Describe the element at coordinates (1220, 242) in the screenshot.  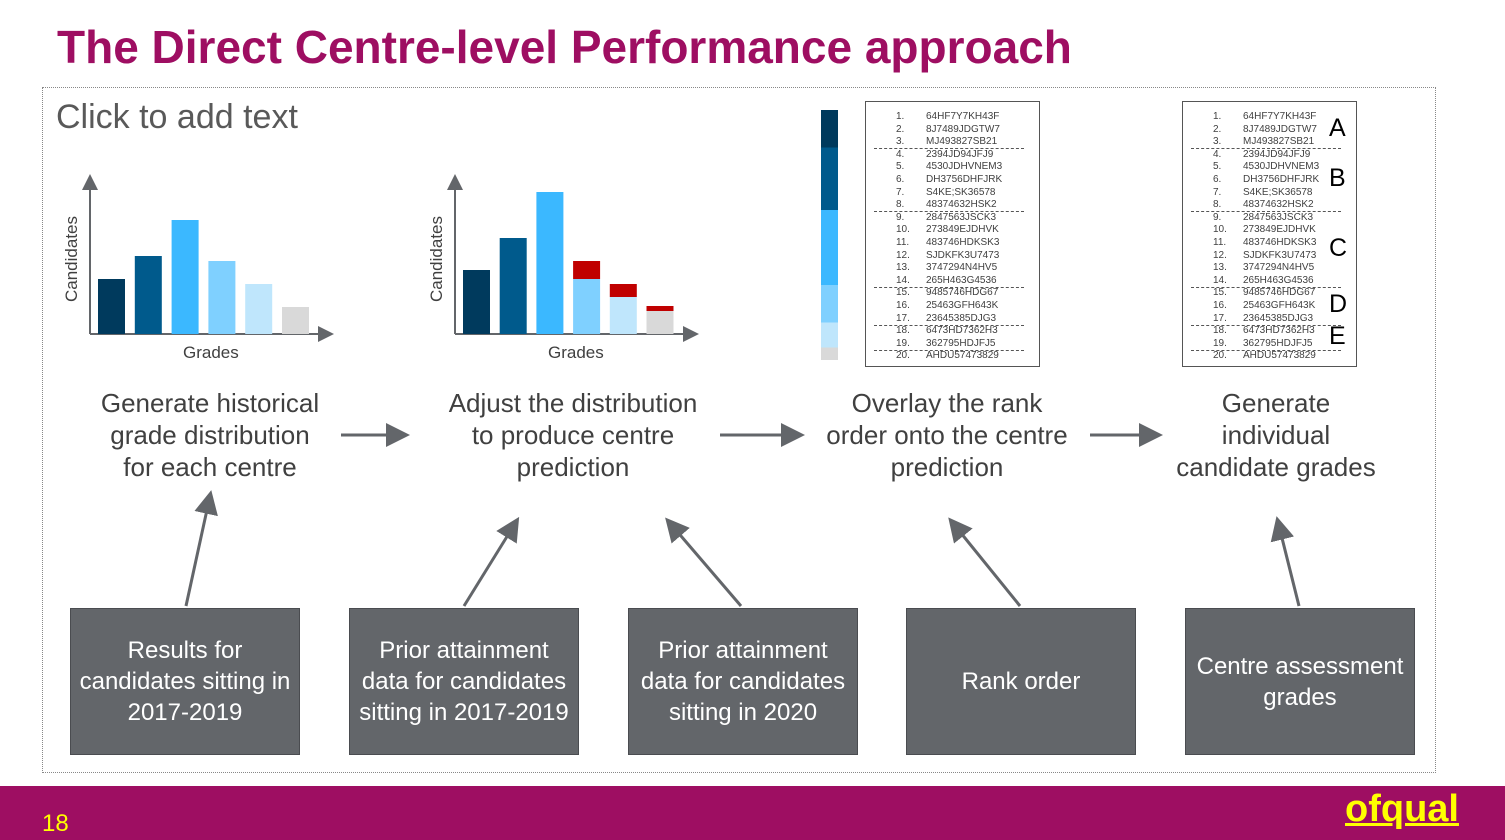
I see `rank-number: 11.` at that location.